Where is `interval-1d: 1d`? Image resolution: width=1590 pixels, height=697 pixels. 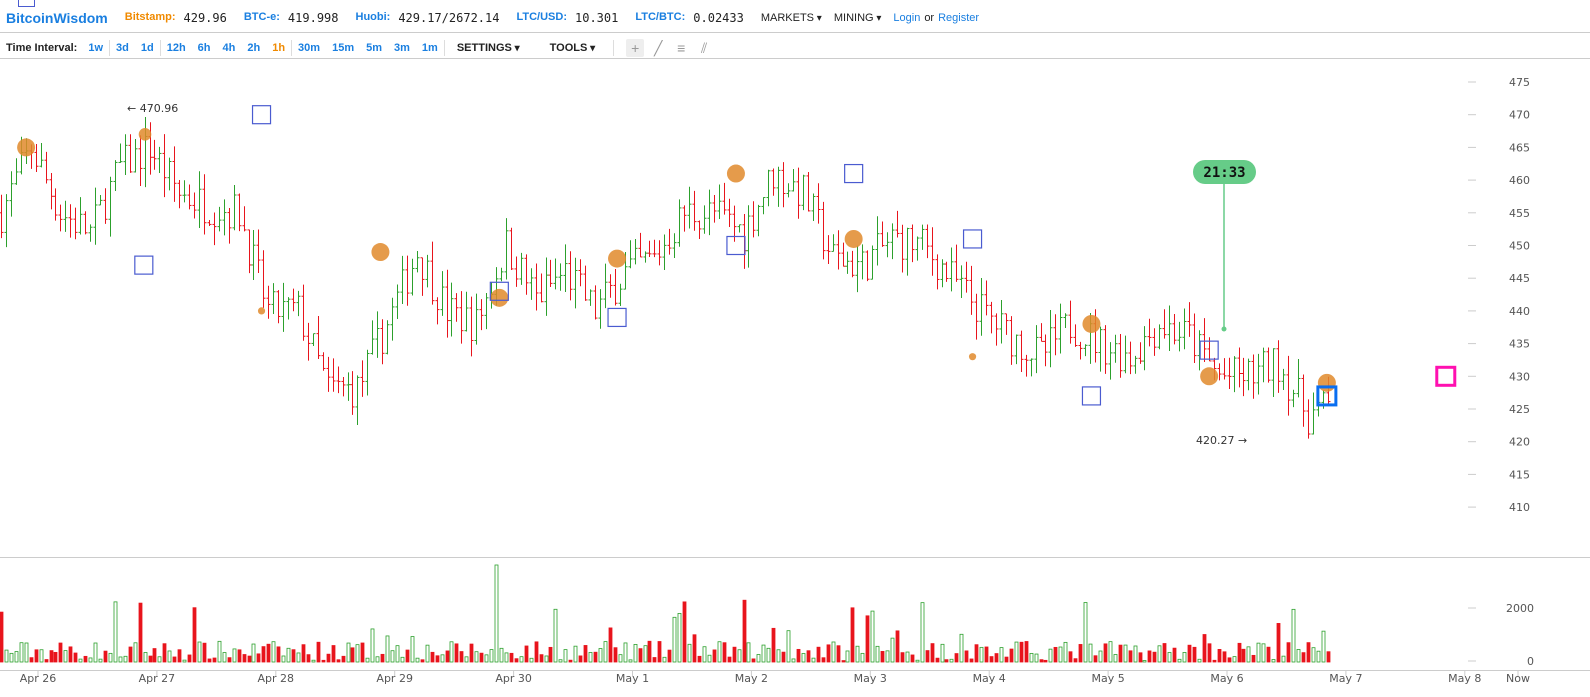
interval-1d: 1d is located at coordinates (147, 48).